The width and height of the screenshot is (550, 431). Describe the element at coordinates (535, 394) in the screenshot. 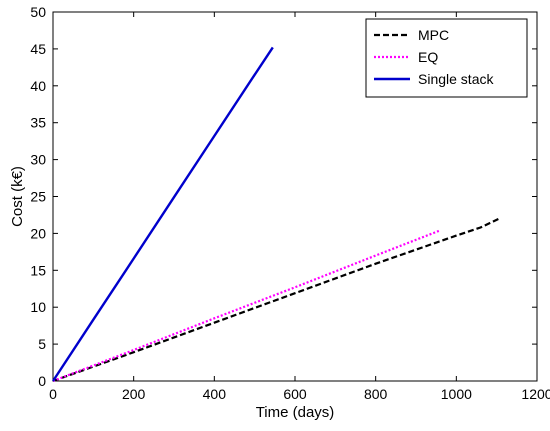

I see `x-tick-label: 1200` at that location.